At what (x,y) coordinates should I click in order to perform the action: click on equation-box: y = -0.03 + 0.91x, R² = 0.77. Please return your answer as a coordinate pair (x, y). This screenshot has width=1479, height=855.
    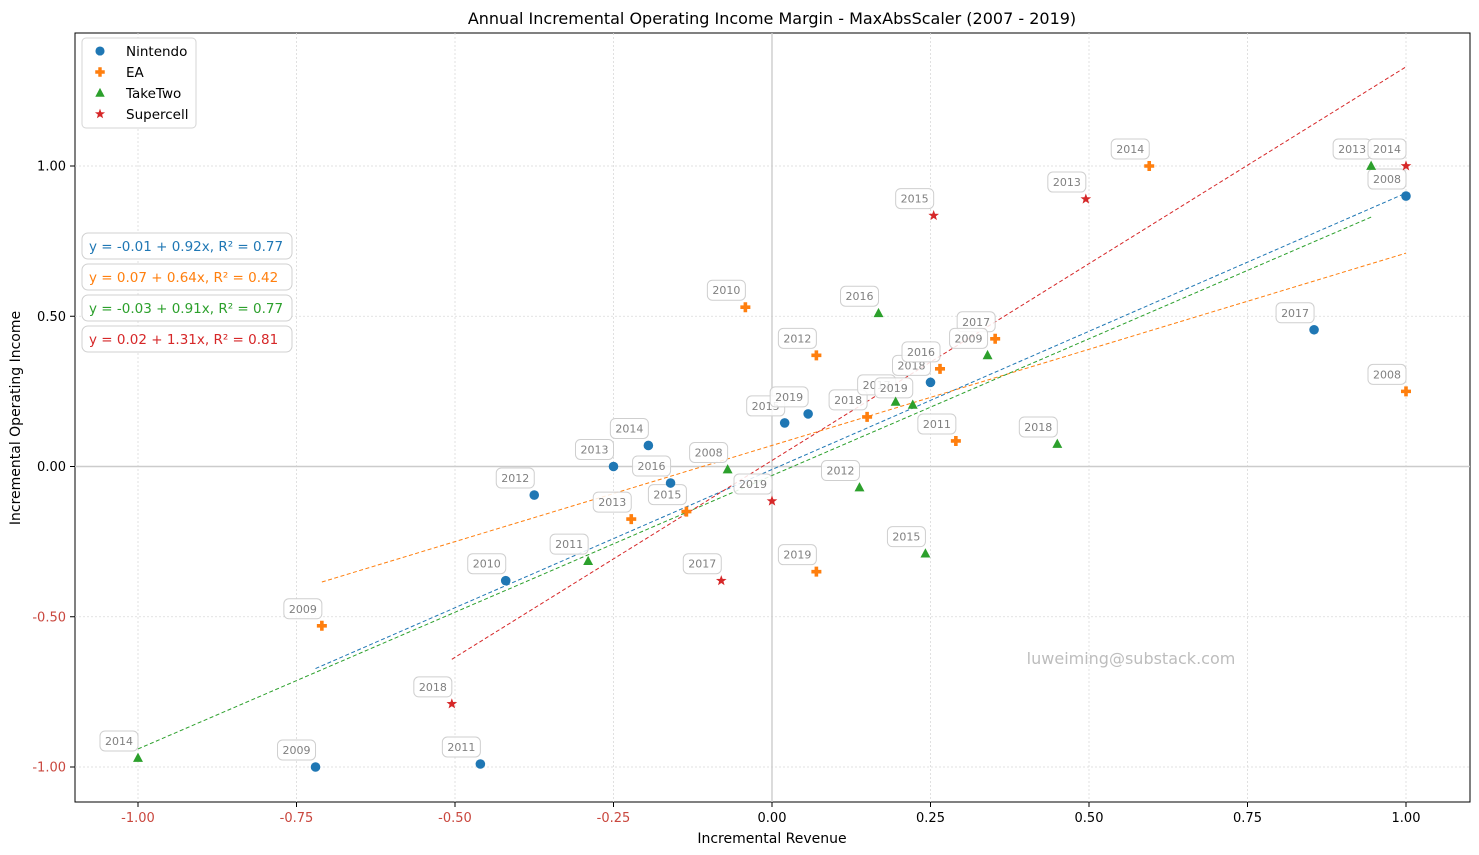
    Looking at the image, I should click on (187, 308).